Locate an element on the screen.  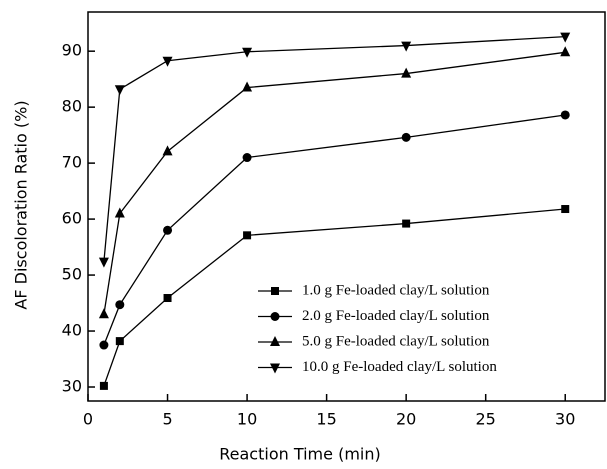
x-tick-label: 5 is located at coordinates (167, 419).